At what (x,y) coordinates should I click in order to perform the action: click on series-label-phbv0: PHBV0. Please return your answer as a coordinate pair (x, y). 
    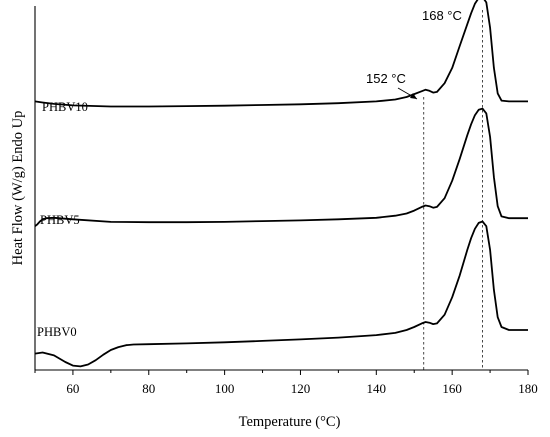
    Looking at the image, I should click on (57, 332).